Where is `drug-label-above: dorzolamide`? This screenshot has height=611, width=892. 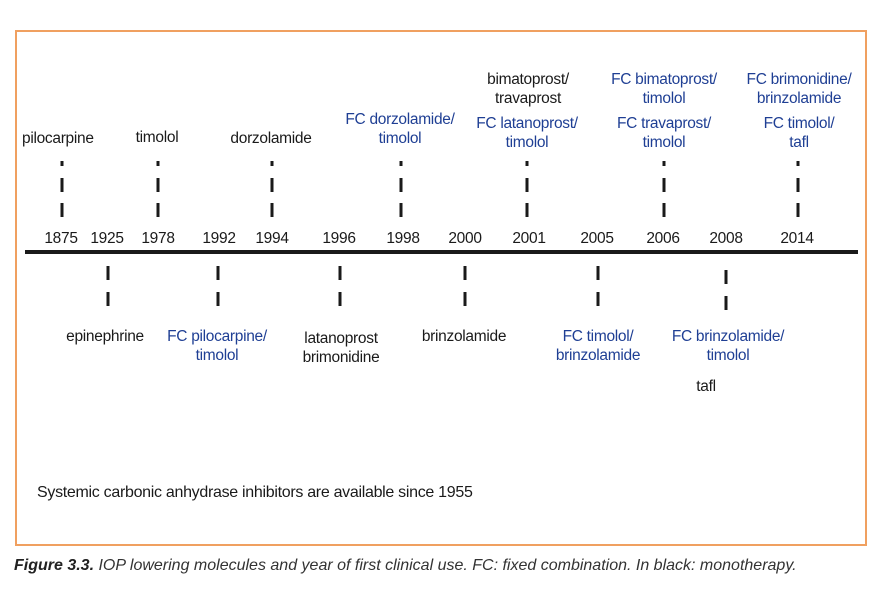 drug-label-above: dorzolamide is located at coordinates (270, 138).